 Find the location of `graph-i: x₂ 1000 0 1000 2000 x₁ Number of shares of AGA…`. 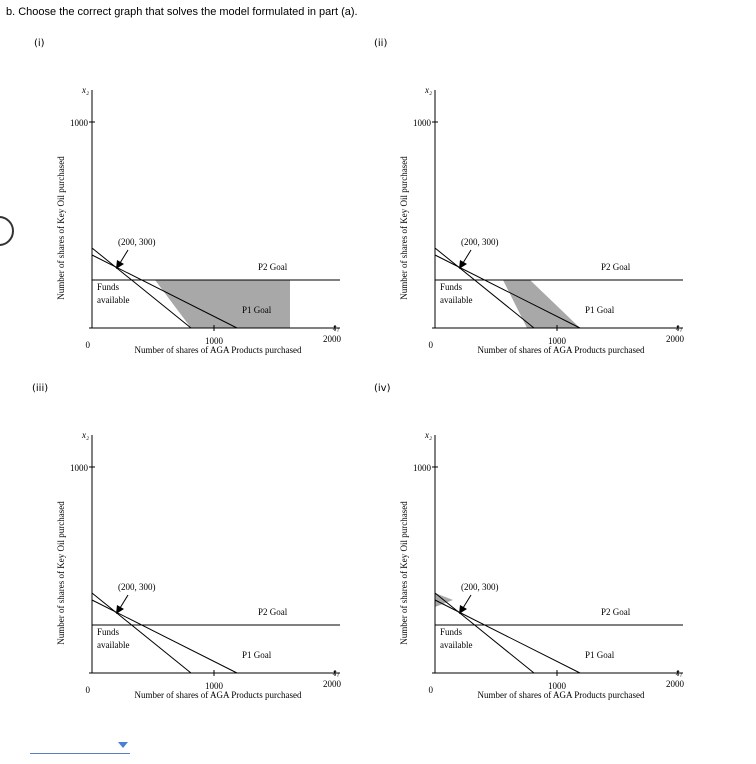

graph-i: x₂ 1000 0 1000 2000 x₁ Number of shares of AGA… is located at coordinates (199, 220).